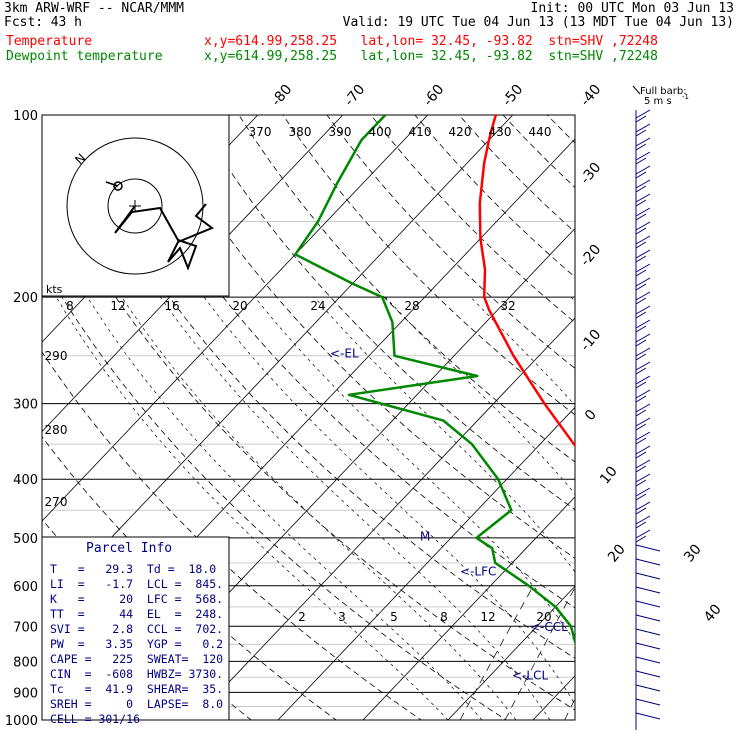 The width and height of the screenshot is (740, 740). Describe the element at coordinates (590, 174) in the screenshot. I see `isotherm-label: -30` at that location.